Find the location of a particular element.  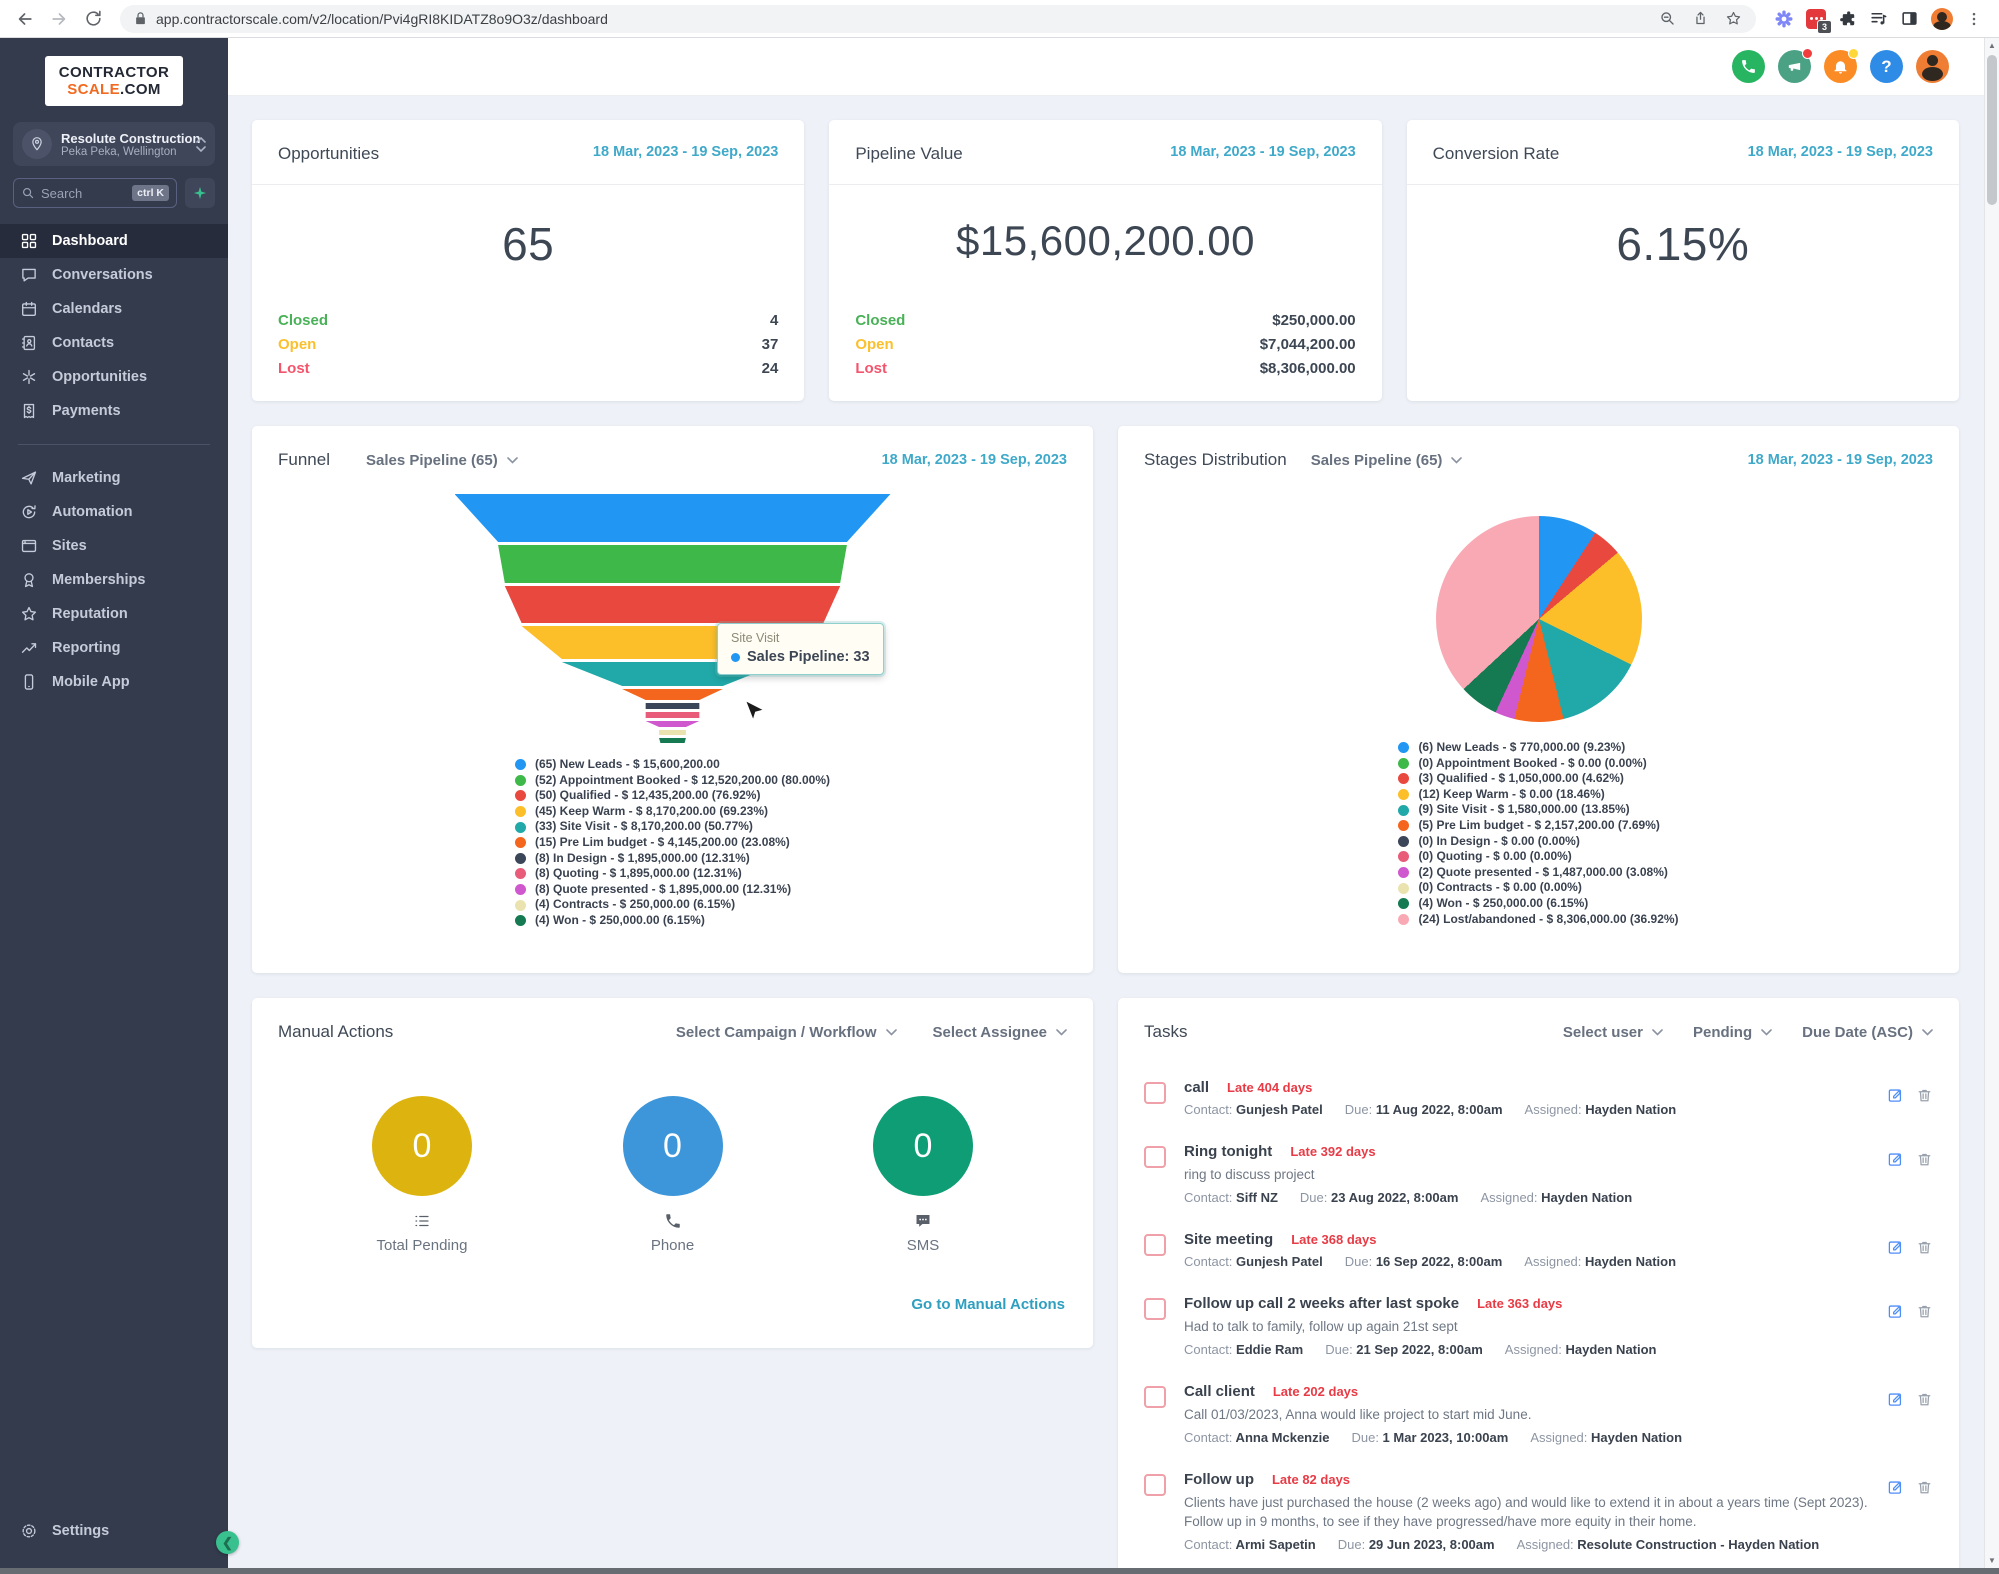

sidebar-item-opportunities: Opportunities is located at coordinates (114, 377).